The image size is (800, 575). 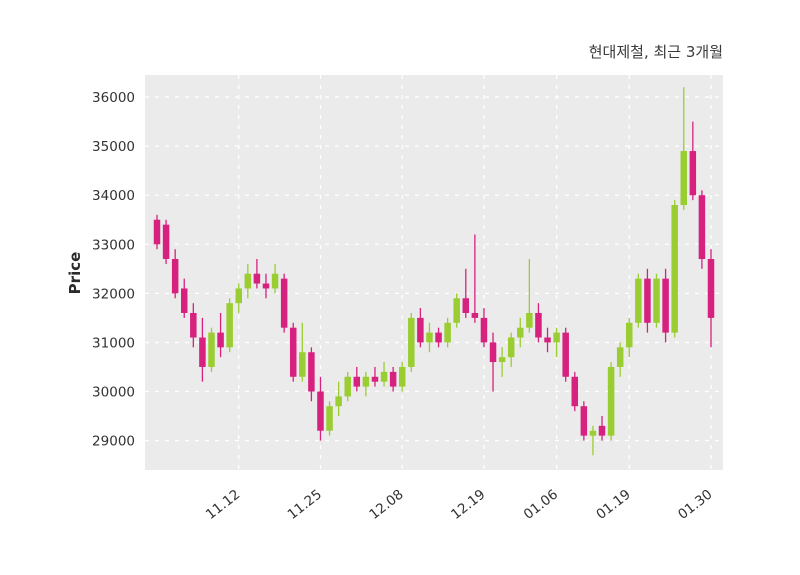 I want to click on x-tick-label: 12.08, so click(x=386, y=505).